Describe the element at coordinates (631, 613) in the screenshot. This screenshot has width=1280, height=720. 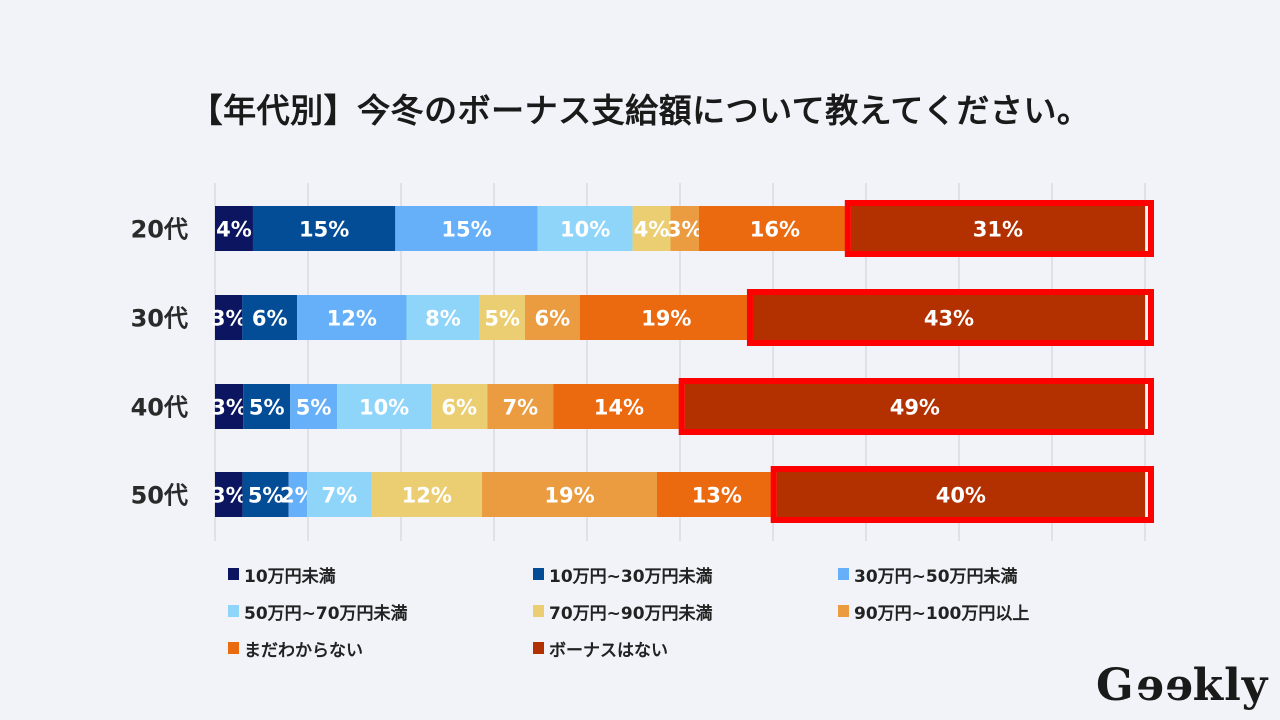
I see `legend-label: 70万円~90万円未満` at that location.